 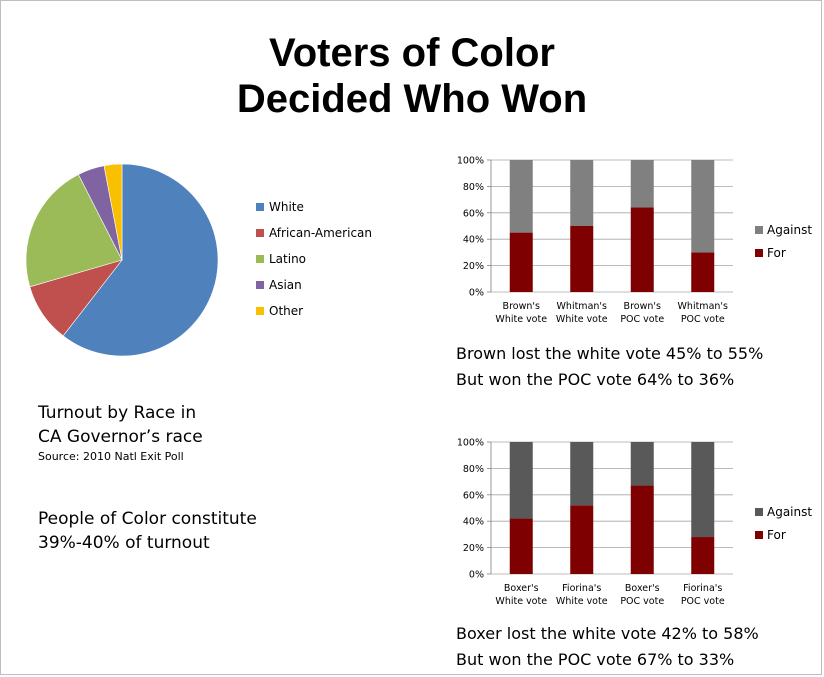 What do you see at coordinates (473, 522) in the screenshot?
I see `senate-ytick-label: 40%` at bounding box center [473, 522].